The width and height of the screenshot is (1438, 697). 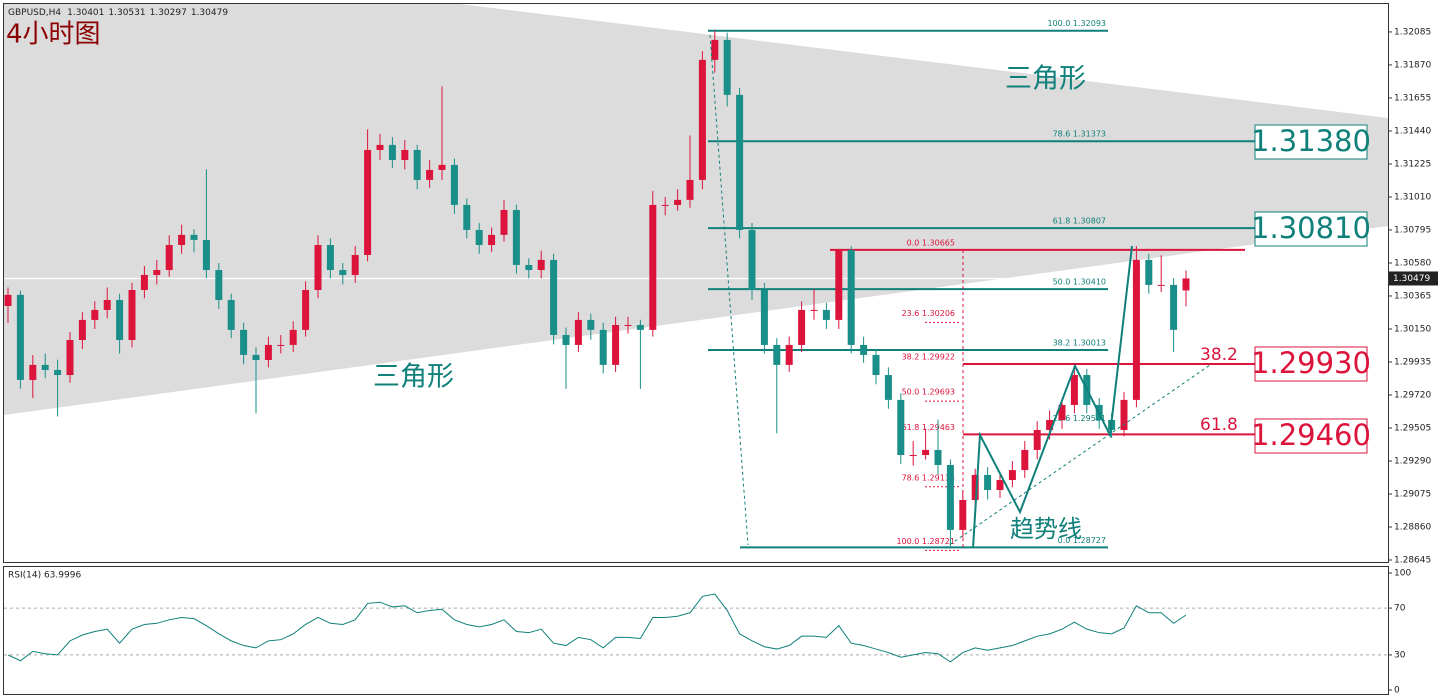 I want to click on rsi-title: RSI(14) 63.9996, so click(x=44, y=576).